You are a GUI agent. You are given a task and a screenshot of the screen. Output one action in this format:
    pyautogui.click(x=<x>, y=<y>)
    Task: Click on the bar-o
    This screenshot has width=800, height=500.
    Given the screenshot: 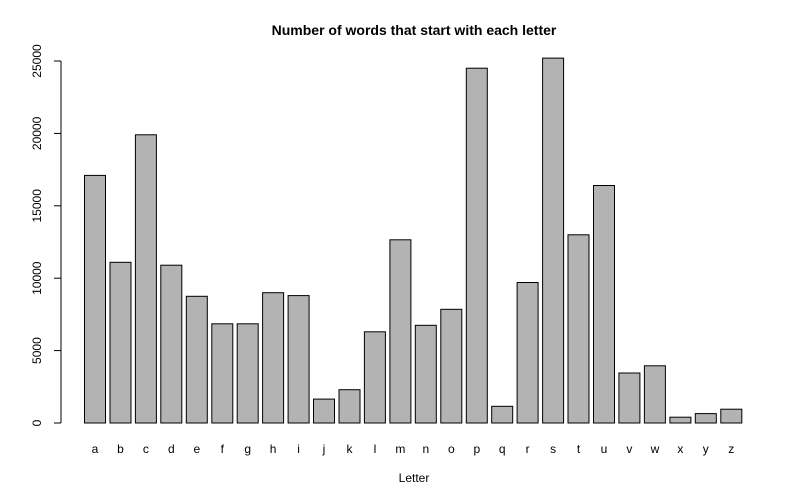 What is the action you would take?
    pyautogui.click(x=451, y=366)
    